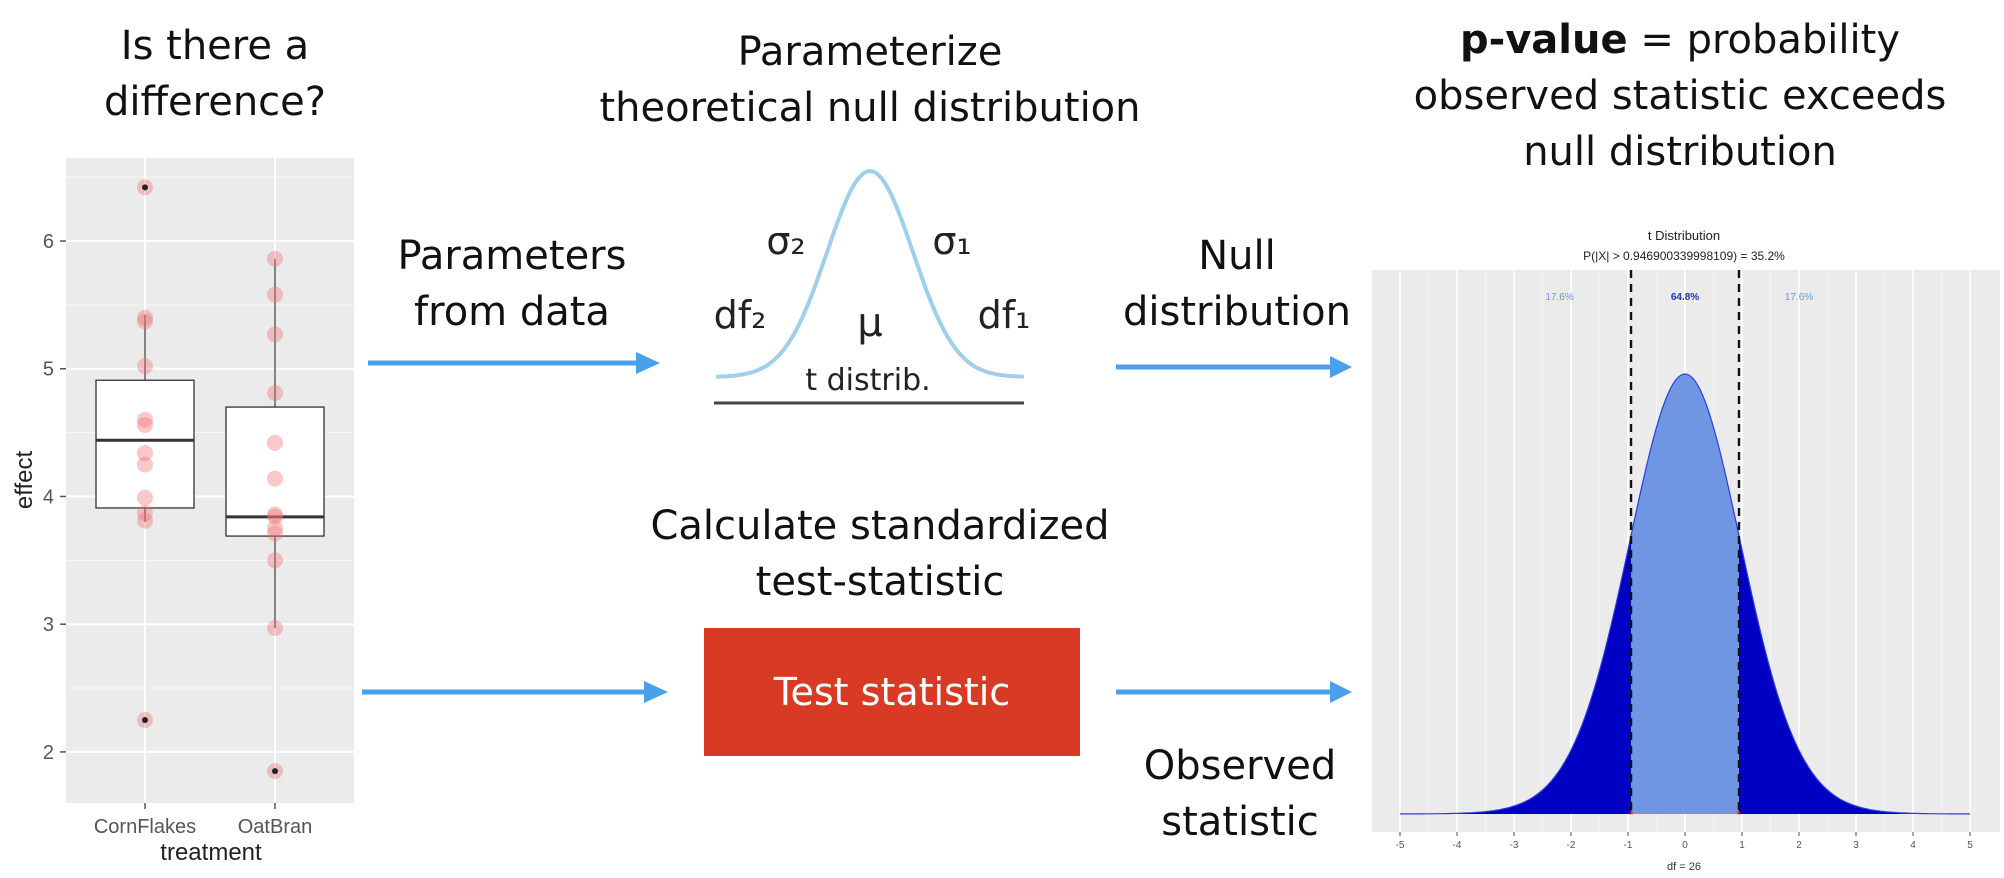  I want to click on boxplot-y-tick-label: 3, so click(48, 625).